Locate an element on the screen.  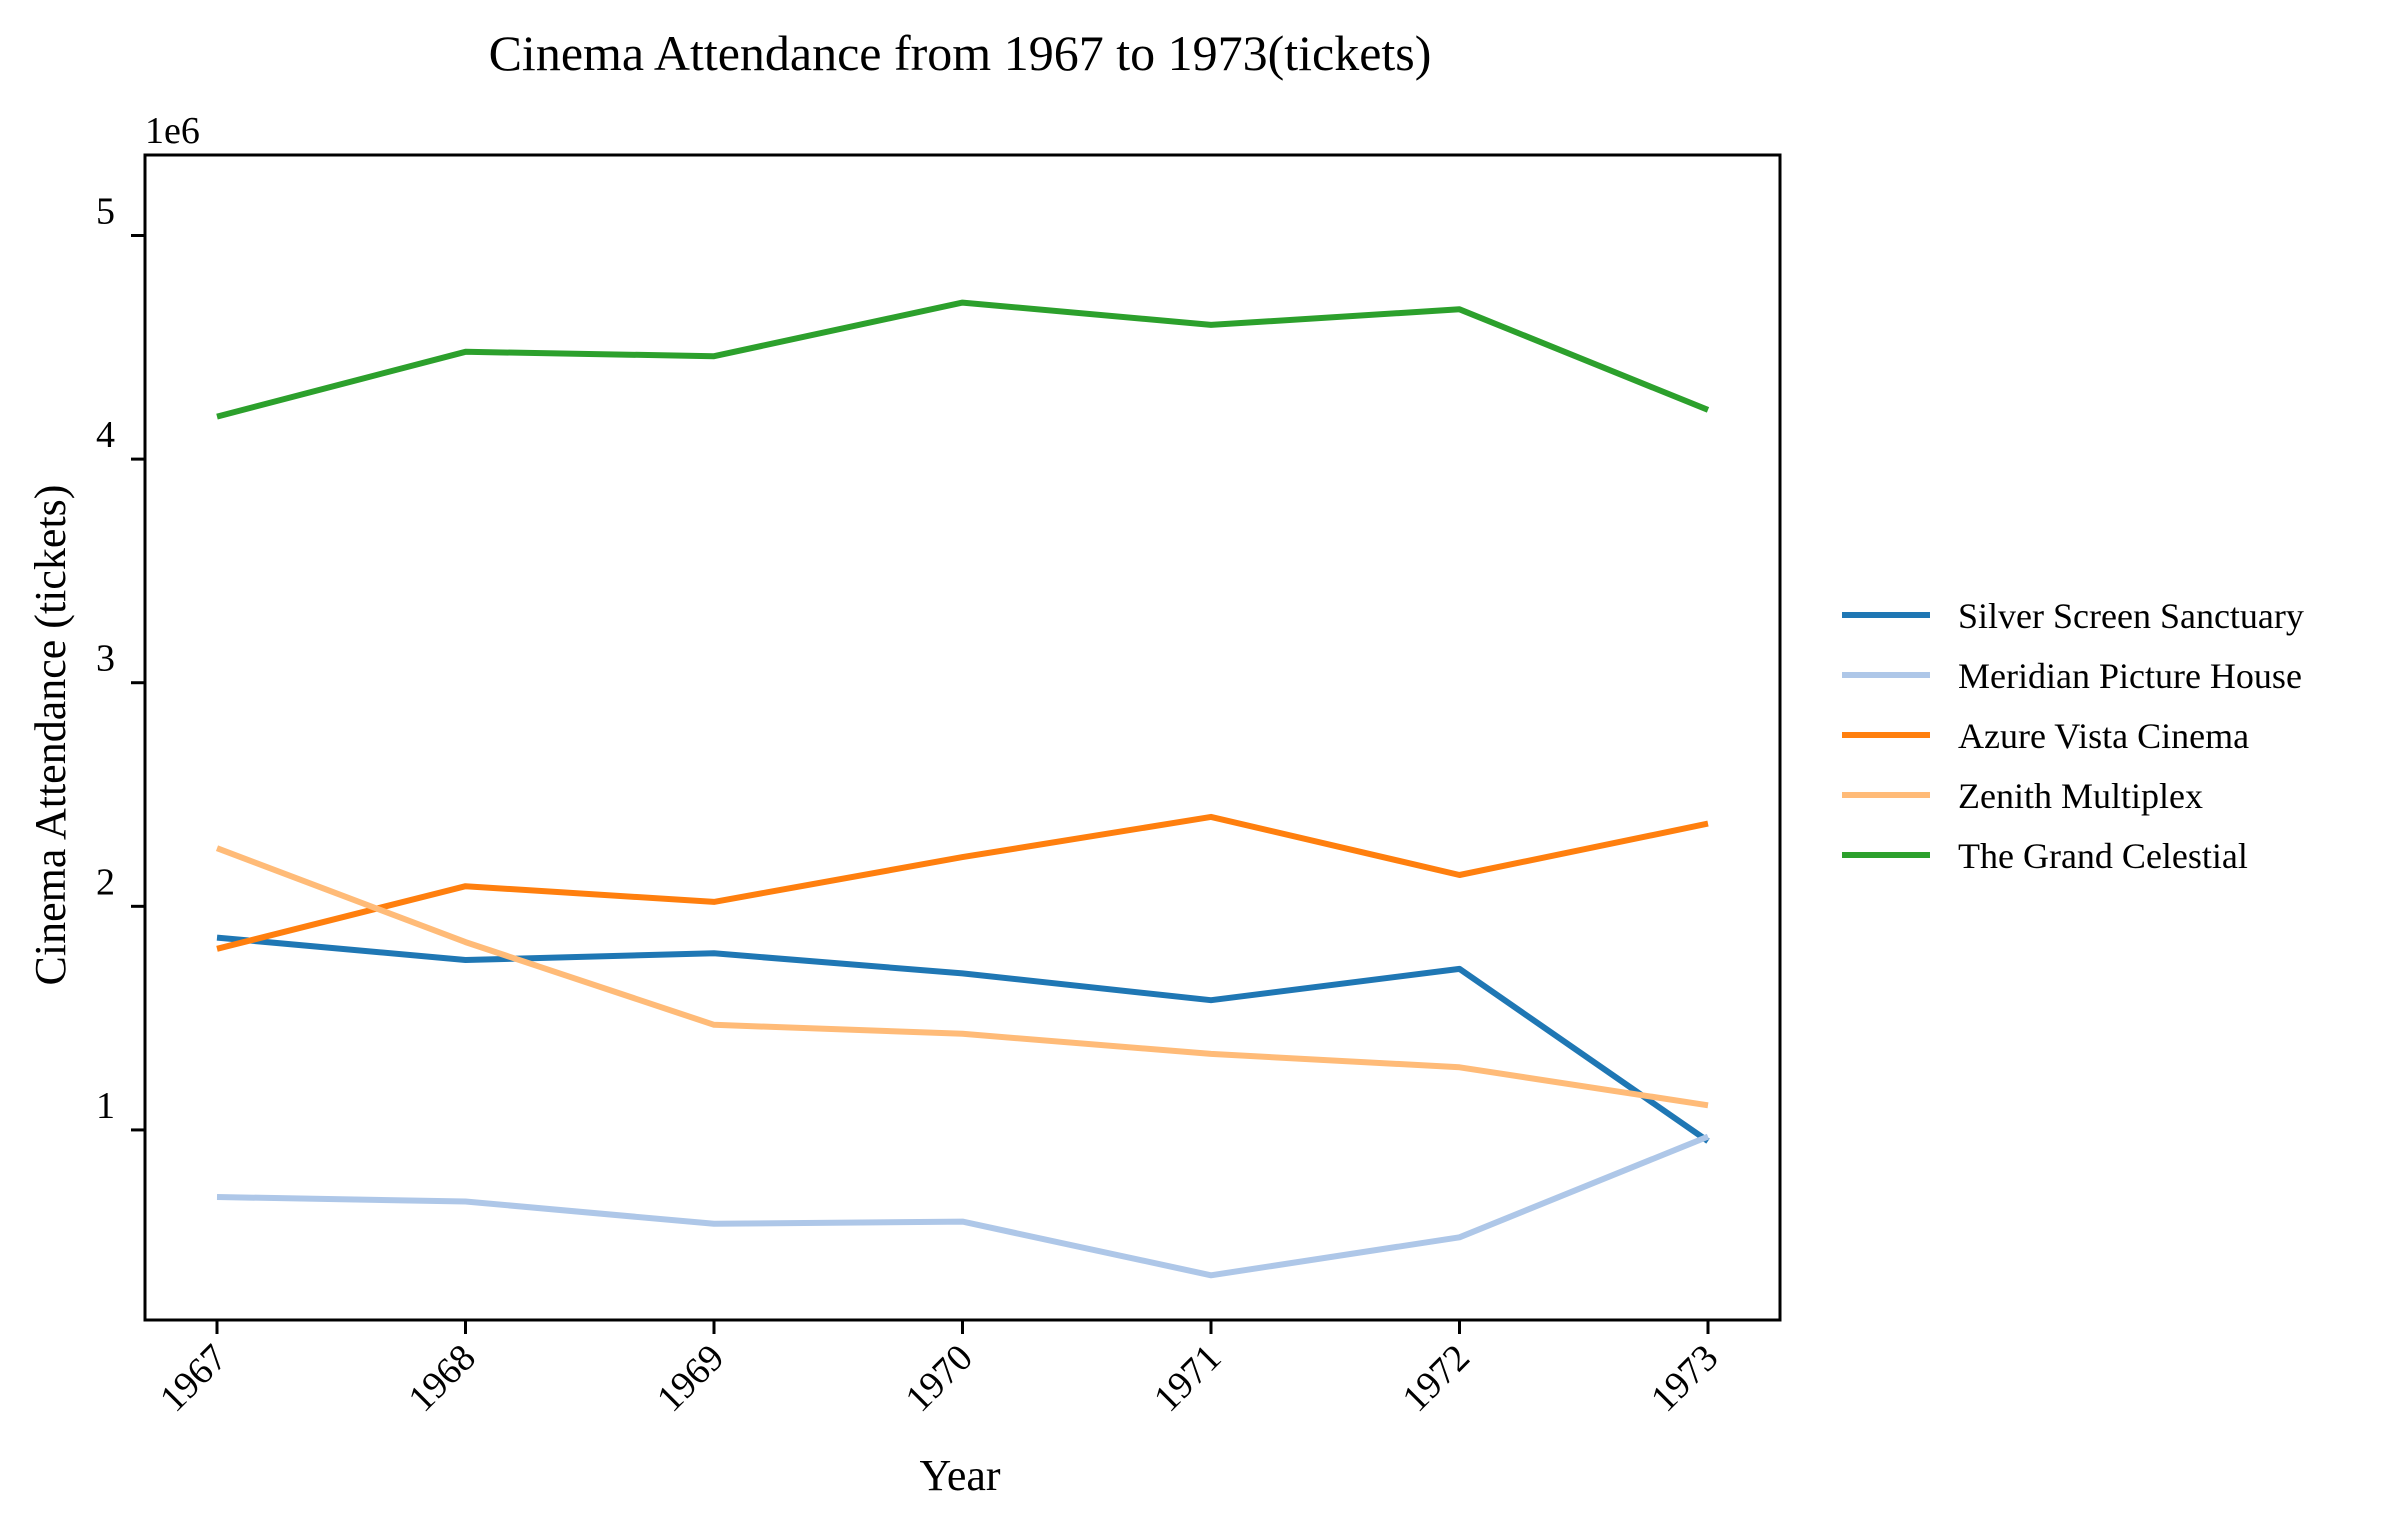
y-axis-offset-label: 1e6 is located at coordinates (172, 131).